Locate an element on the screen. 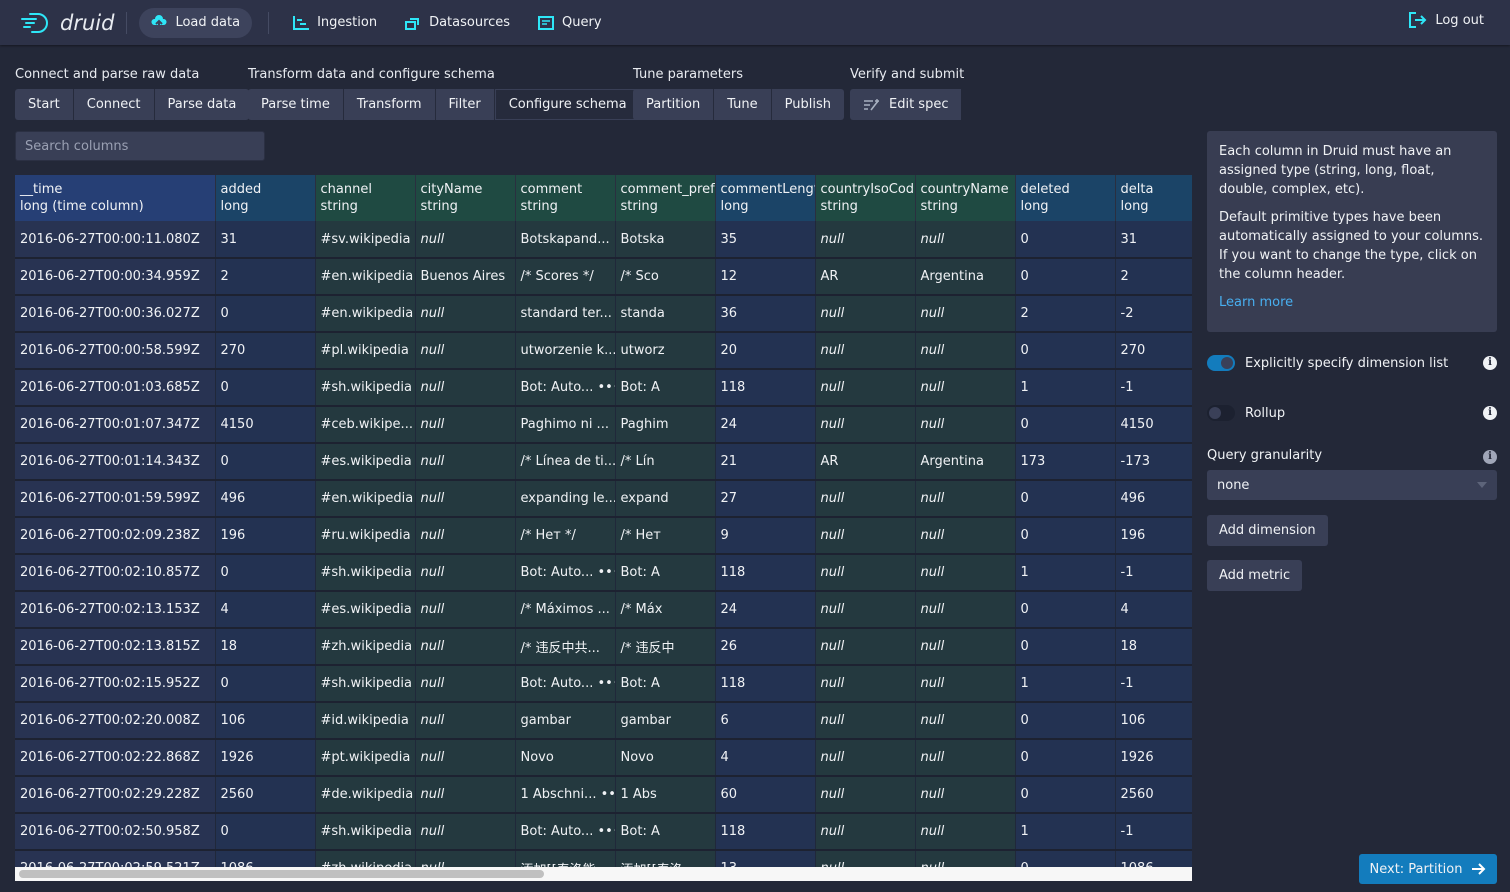 This screenshot has width=1510, height=892. step-parse-data: Parse data is located at coordinates (202, 104).